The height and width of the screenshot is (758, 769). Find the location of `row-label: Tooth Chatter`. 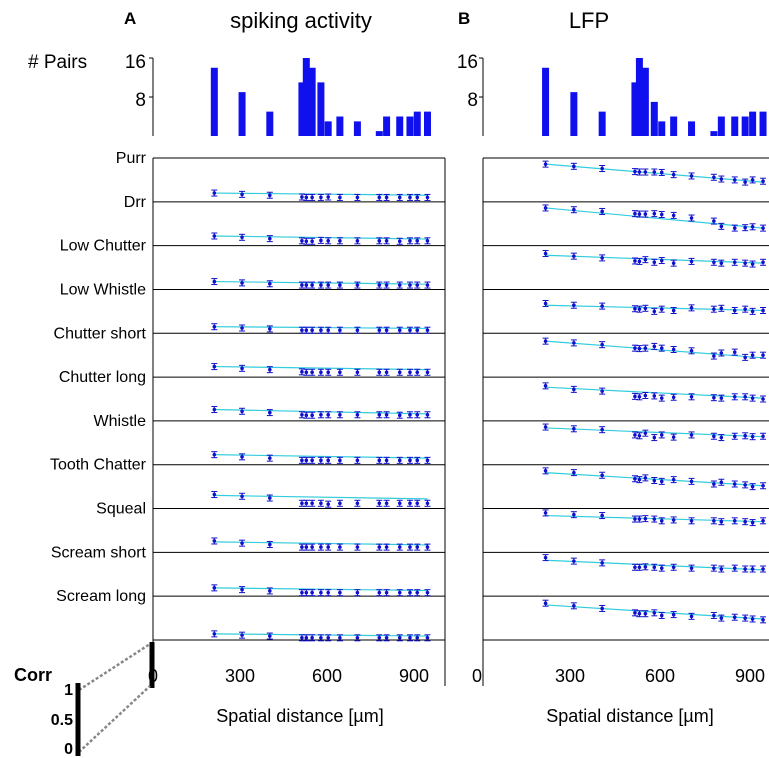

row-label: Tooth Chatter is located at coordinates (98, 465).